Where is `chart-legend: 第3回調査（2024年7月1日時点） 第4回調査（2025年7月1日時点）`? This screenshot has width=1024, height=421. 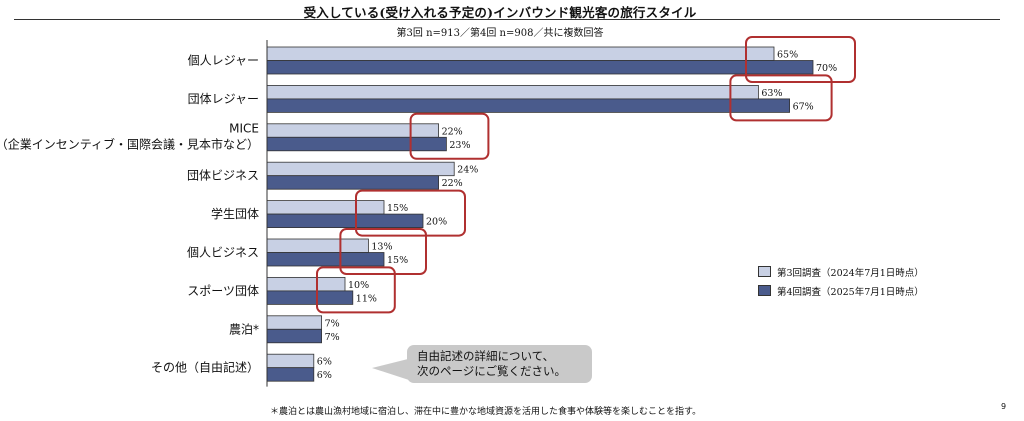
chart-legend: 第3回調査（2024年7月1日時点） 第4回調査（2025年7月1日時点） is located at coordinates (841, 281).